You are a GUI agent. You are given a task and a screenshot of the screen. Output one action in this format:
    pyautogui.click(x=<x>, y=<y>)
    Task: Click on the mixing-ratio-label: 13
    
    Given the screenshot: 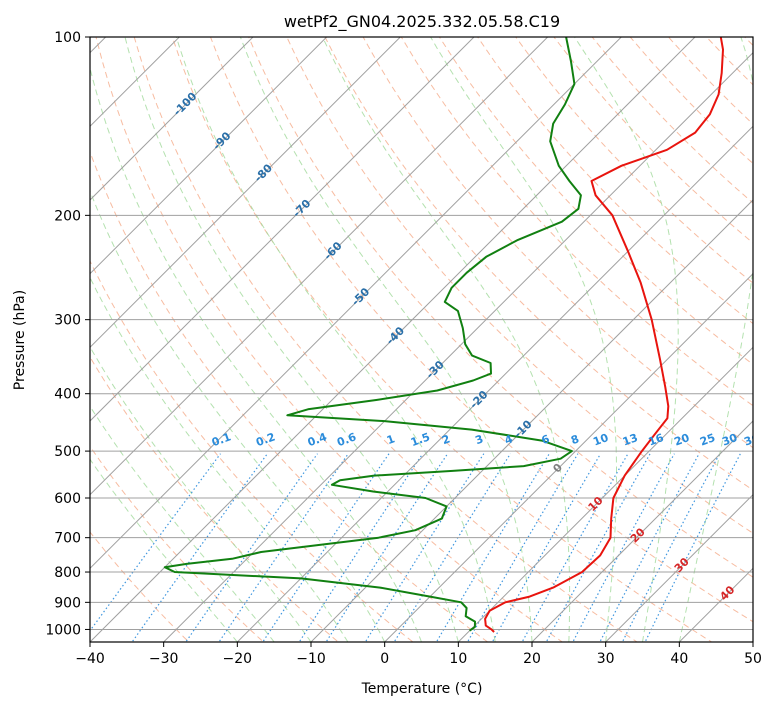 What is the action you would take?
    pyautogui.click(x=630, y=439)
    